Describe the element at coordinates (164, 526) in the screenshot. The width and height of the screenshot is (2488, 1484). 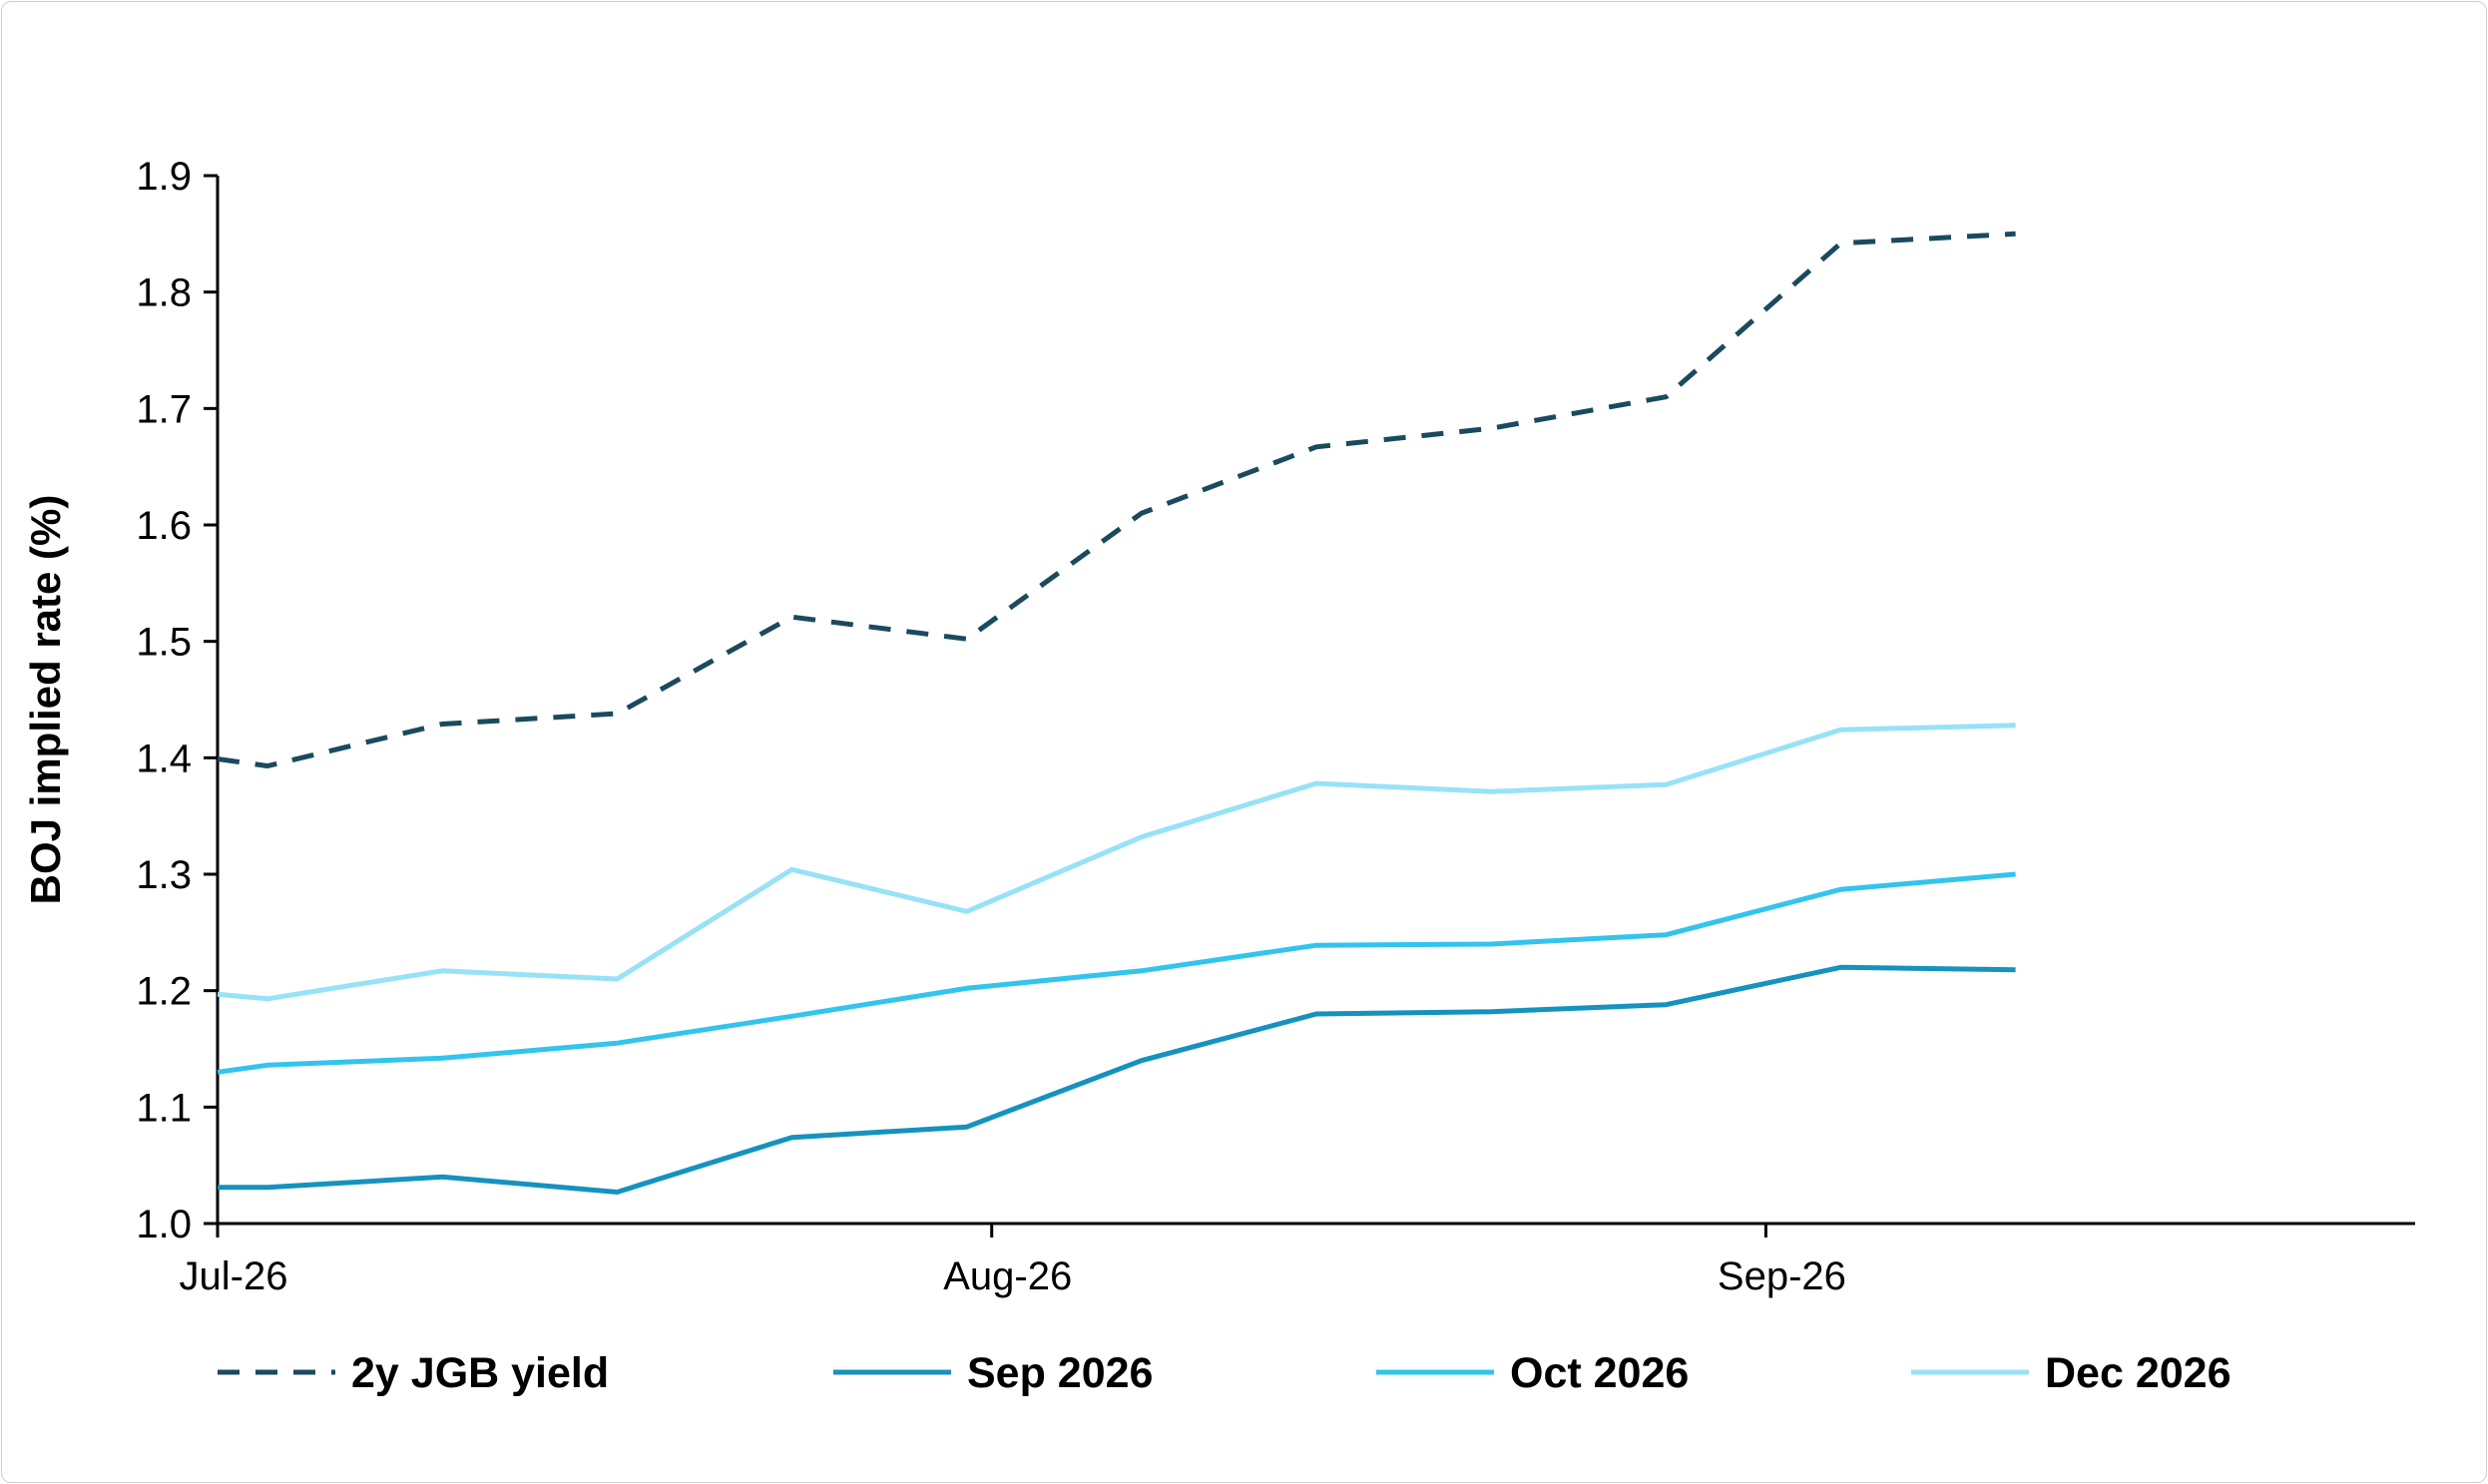
I see `y-tick-label: 1.6` at that location.